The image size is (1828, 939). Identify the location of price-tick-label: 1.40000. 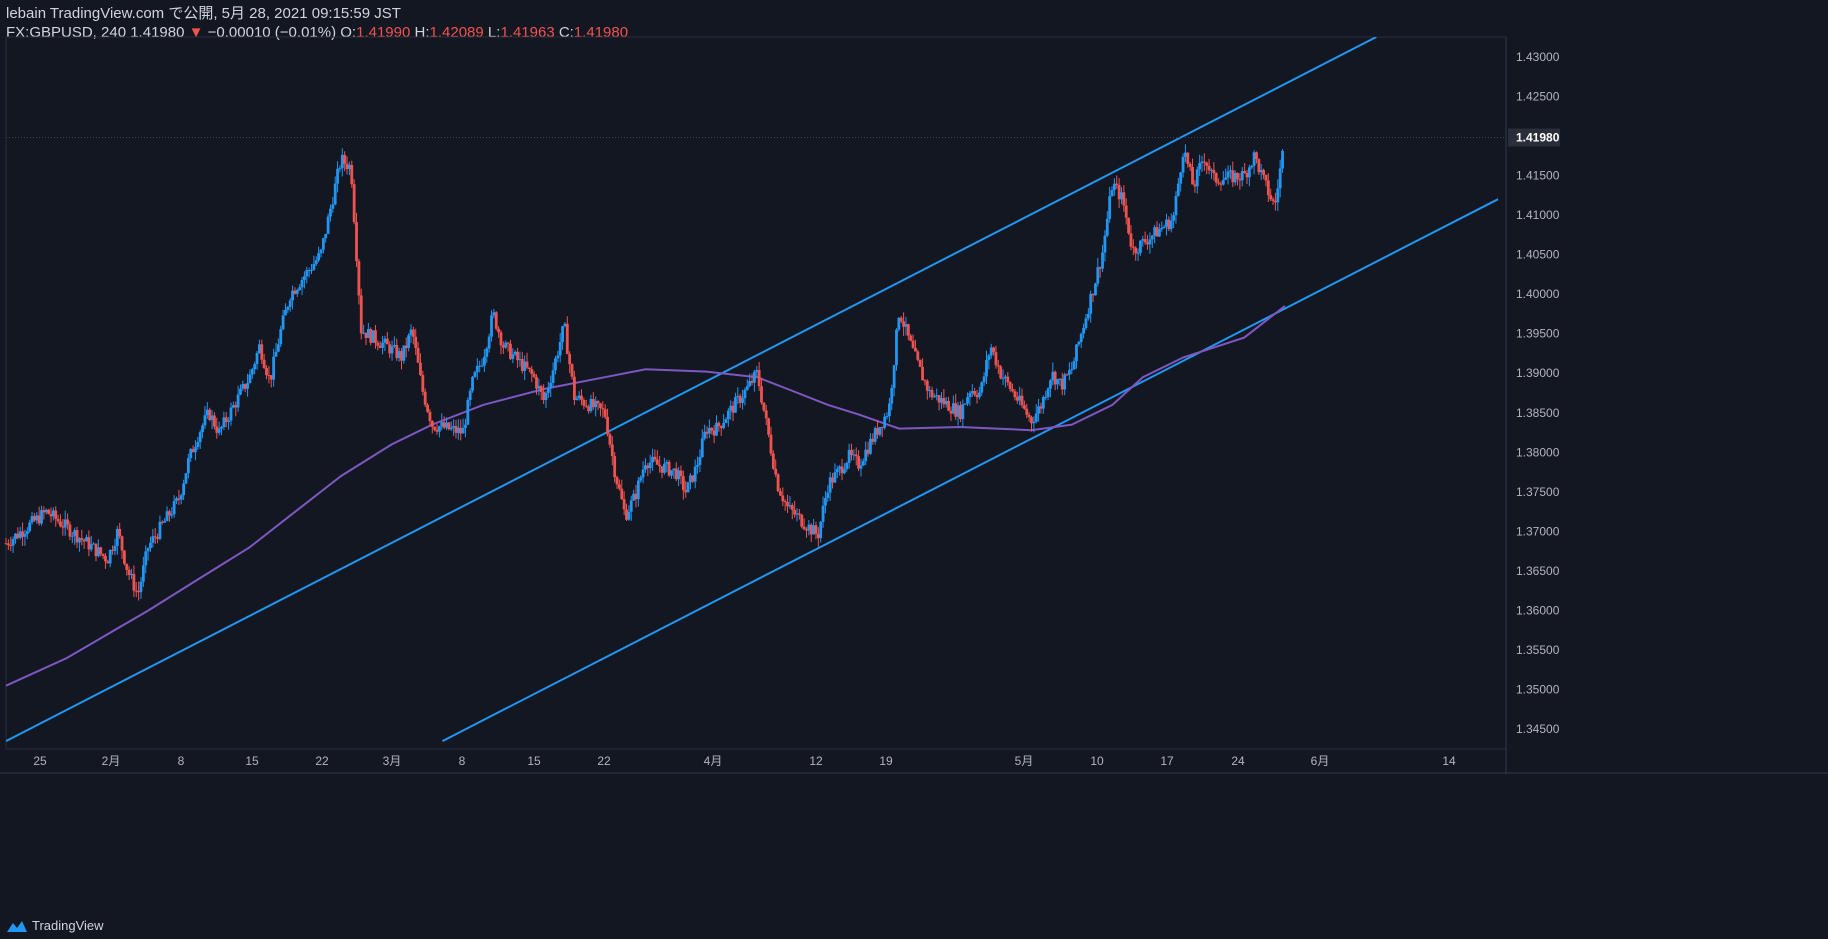
(1538, 294).